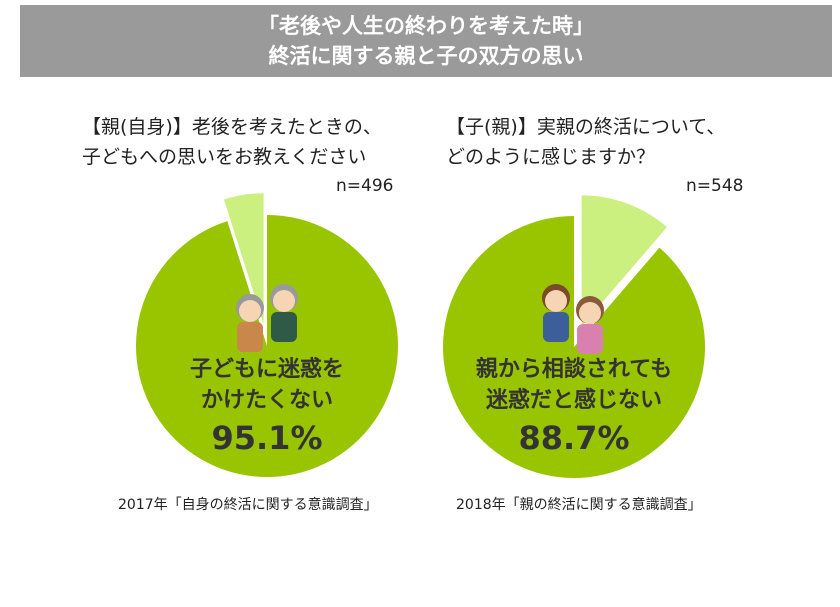 The width and height of the screenshot is (840, 607). Describe the element at coordinates (585, 142) in the screenshot. I see `question-right: 【子(親)】実親の終活について、 どのように感じますか？` at that location.